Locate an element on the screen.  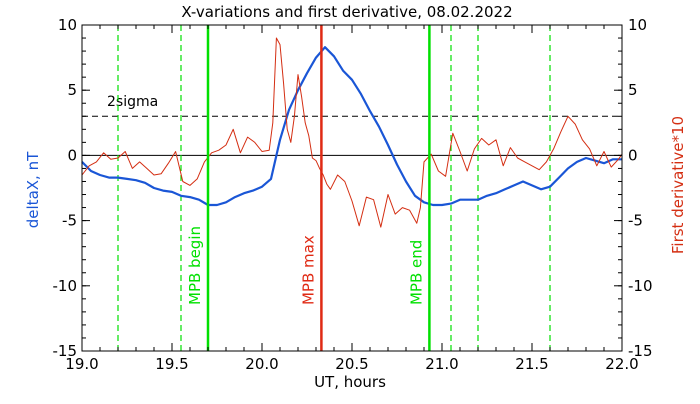
y-tick-label-right: 0 is located at coordinates (633, 155).